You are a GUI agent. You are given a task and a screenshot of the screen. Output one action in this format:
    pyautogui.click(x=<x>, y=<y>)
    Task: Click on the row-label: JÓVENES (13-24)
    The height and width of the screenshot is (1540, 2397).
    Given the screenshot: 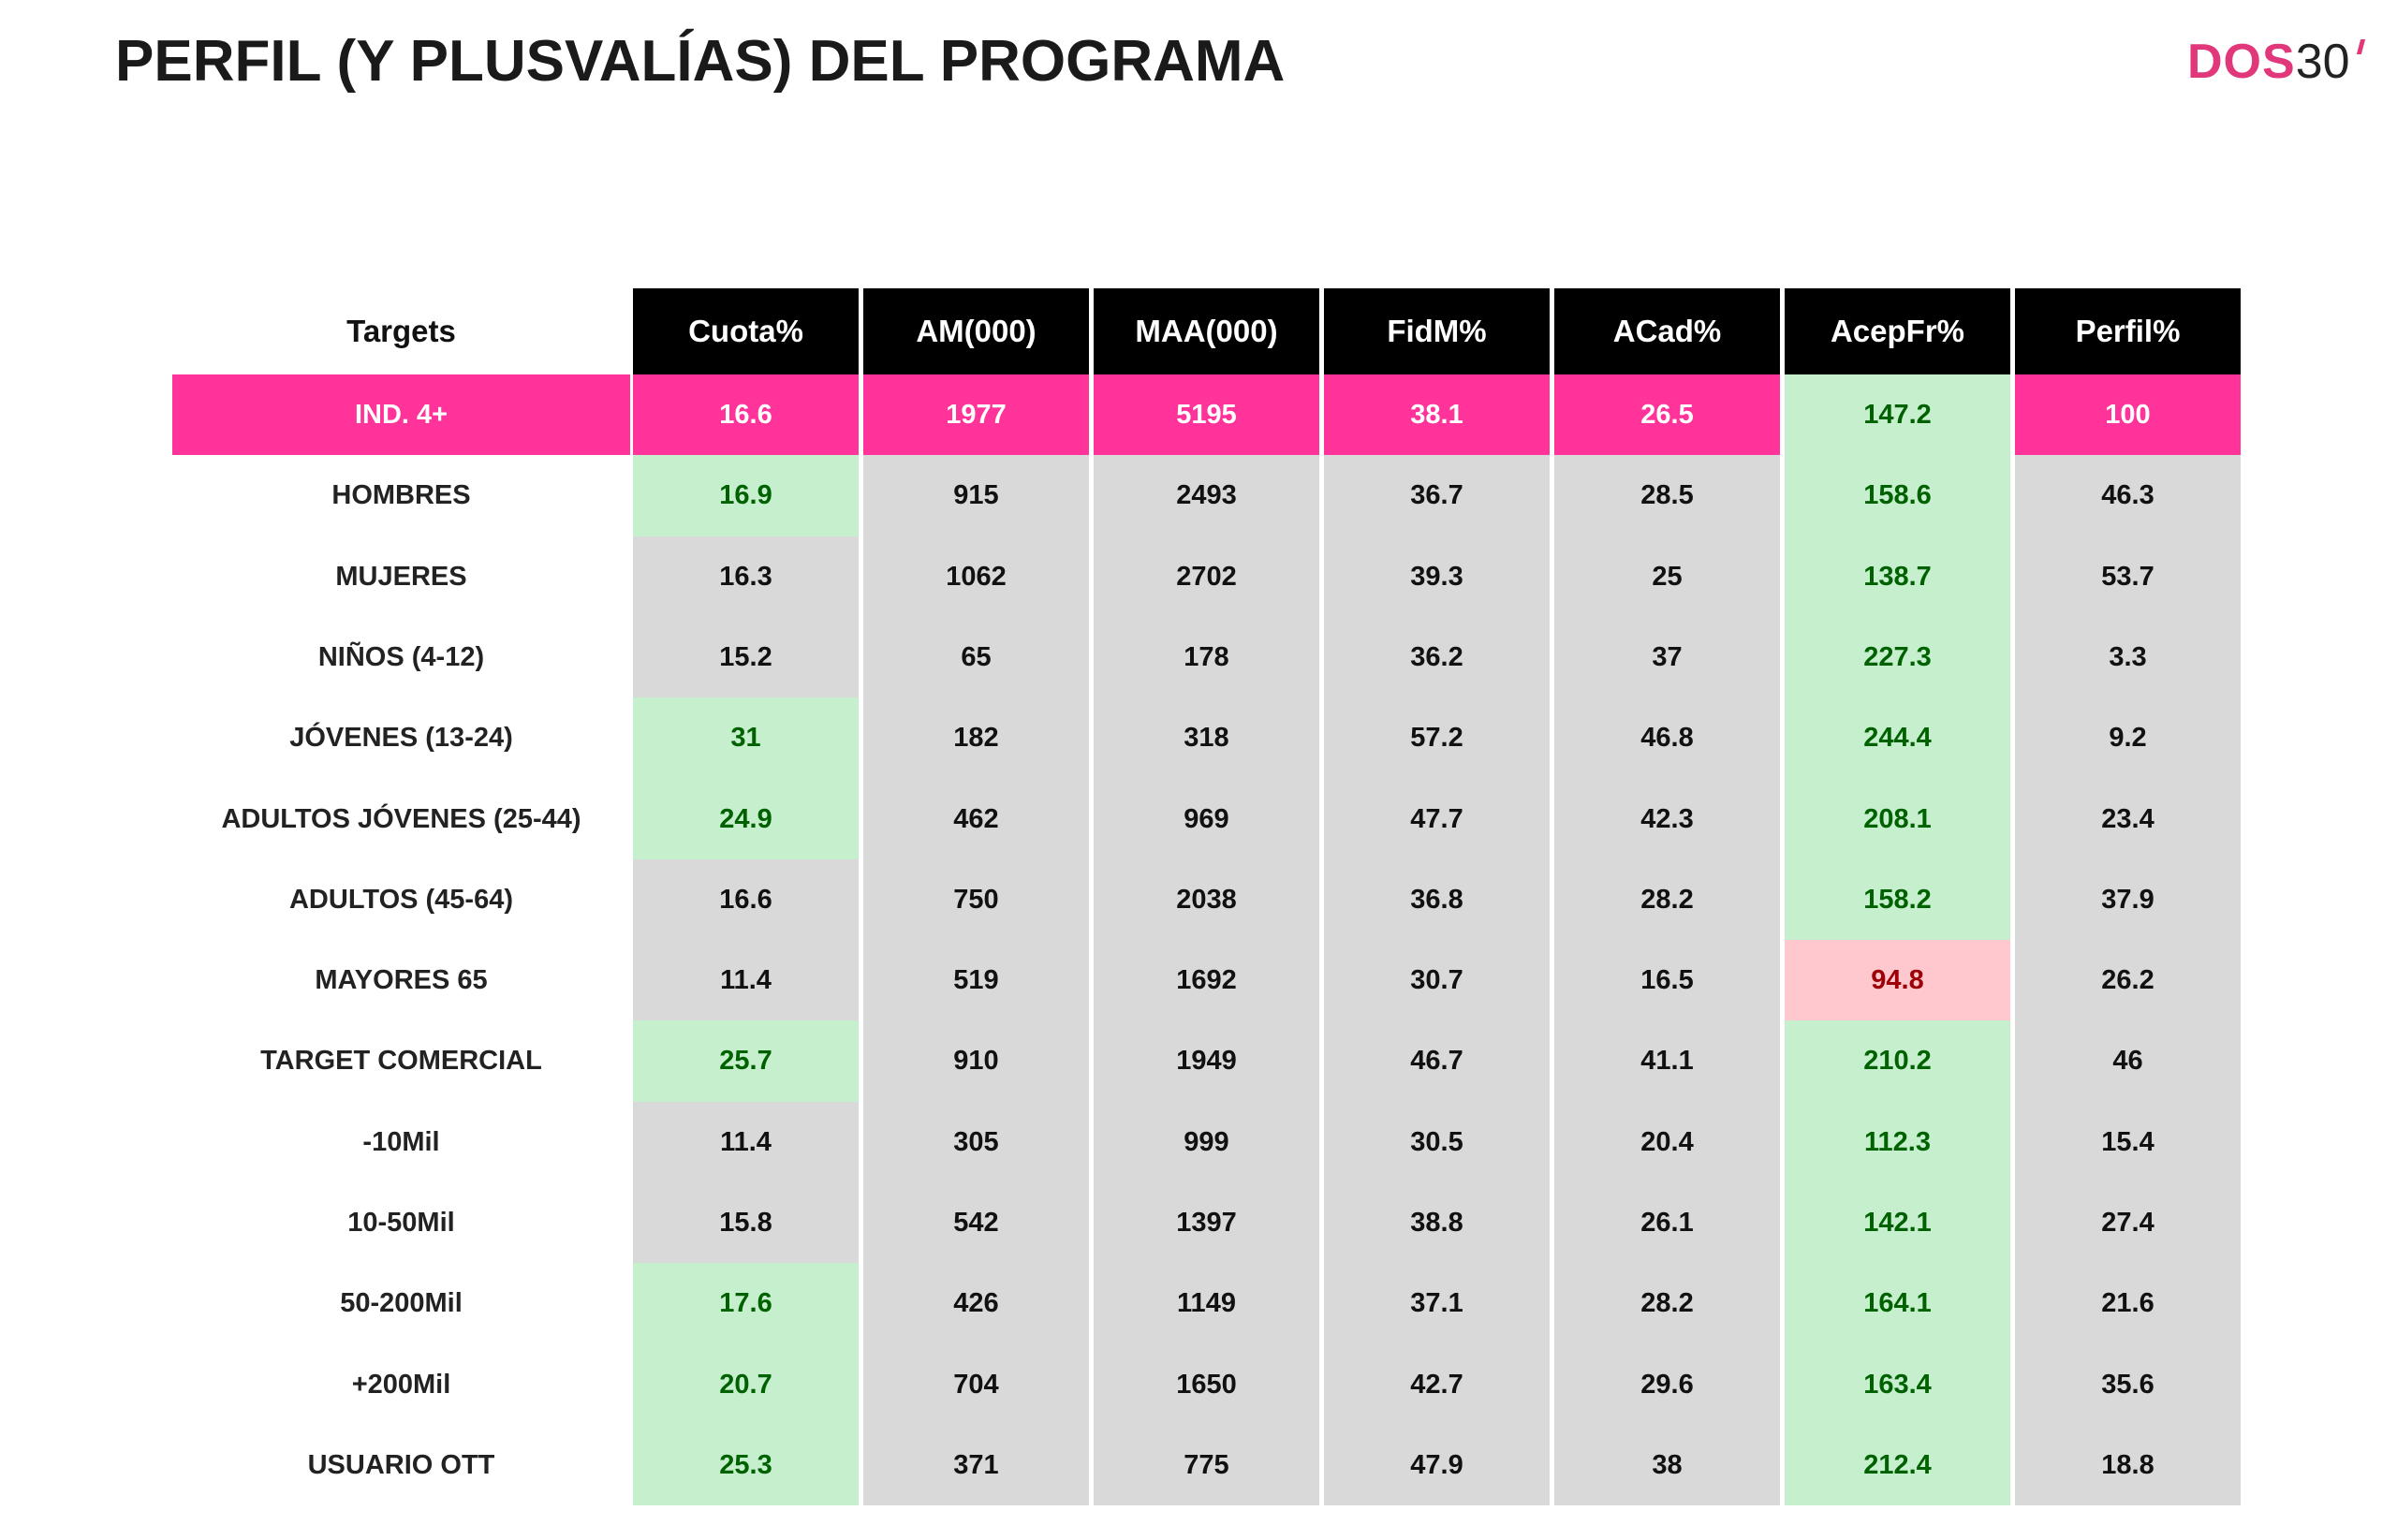 What is the action you would take?
    pyautogui.click(x=401, y=738)
    